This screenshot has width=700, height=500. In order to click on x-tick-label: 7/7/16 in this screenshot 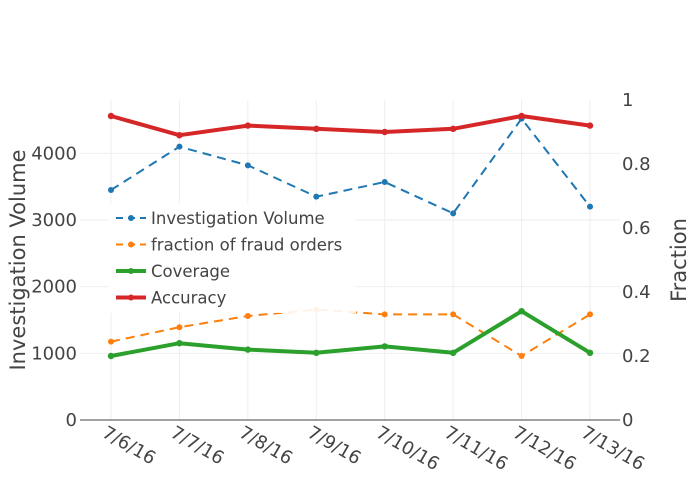, I will do `click(197, 445)`.